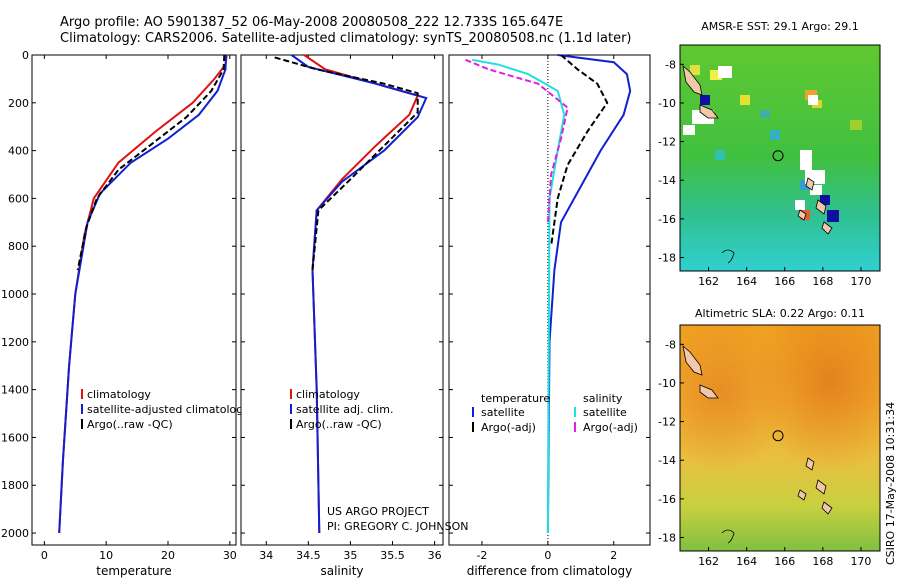 The image size is (900, 580). What do you see at coordinates (168, 409) in the screenshot?
I see `legend-entry: satellite-adjusted climatology` at bounding box center [168, 409].